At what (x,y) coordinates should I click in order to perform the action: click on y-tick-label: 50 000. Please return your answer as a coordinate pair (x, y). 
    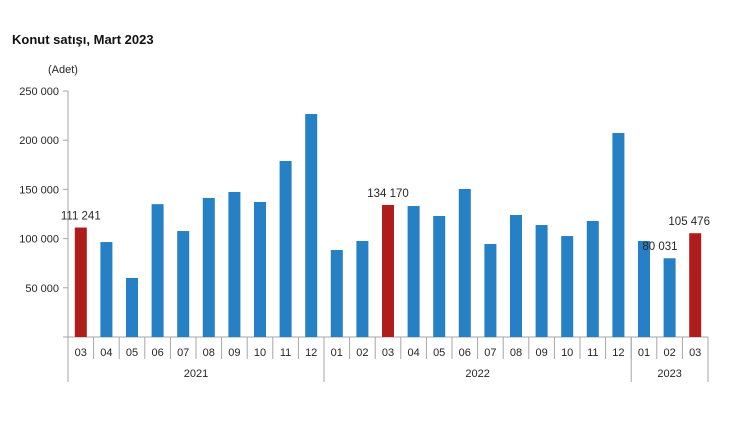
    Looking at the image, I should click on (42, 289).